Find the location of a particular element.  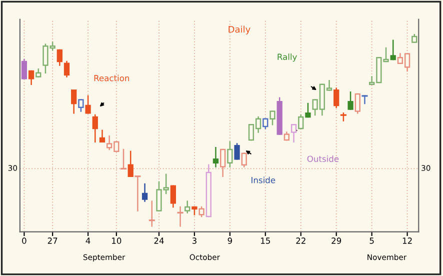

x-tick-label: 15 is located at coordinates (265, 241).